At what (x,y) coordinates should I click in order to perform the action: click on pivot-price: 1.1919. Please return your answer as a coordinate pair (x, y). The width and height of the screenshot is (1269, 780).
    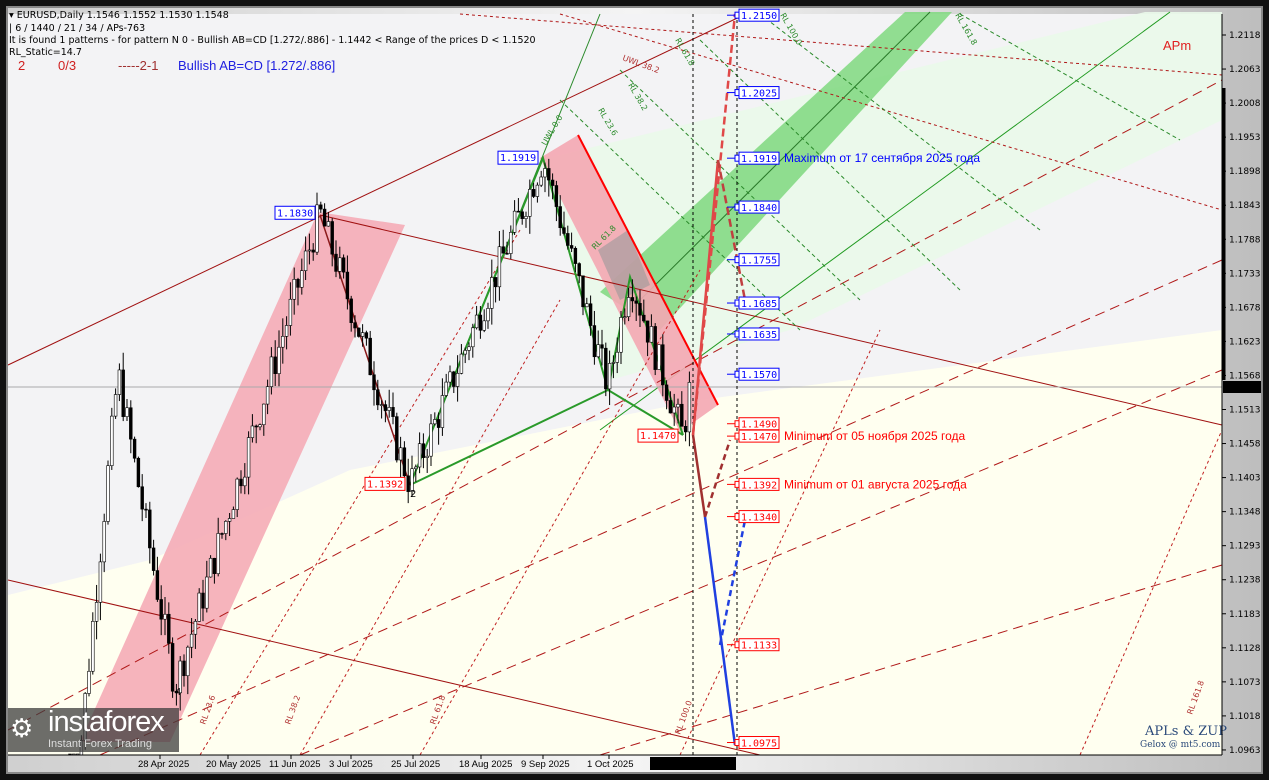
    Looking at the image, I should click on (518, 158).